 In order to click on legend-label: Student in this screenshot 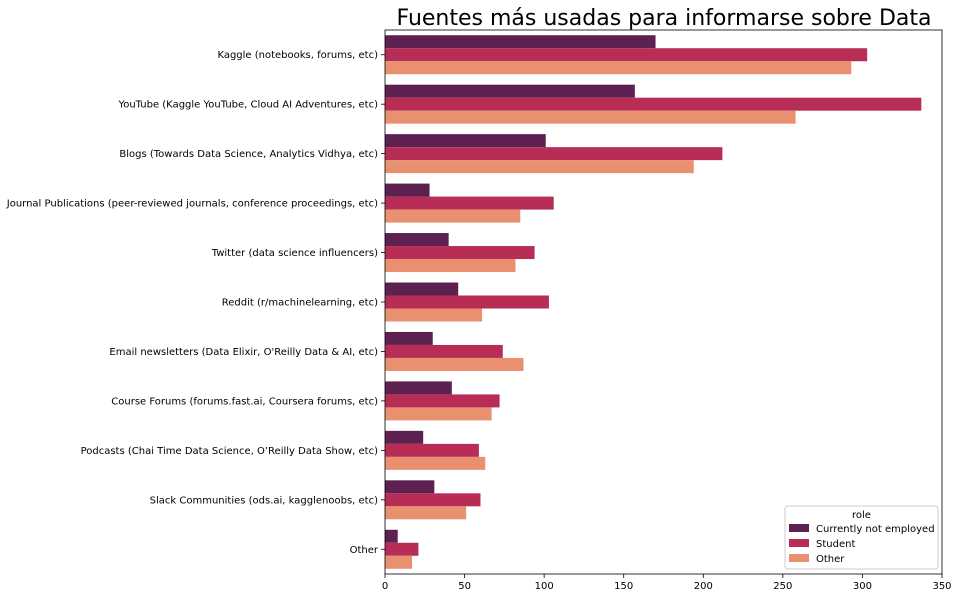, I will do `click(835, 544)`.